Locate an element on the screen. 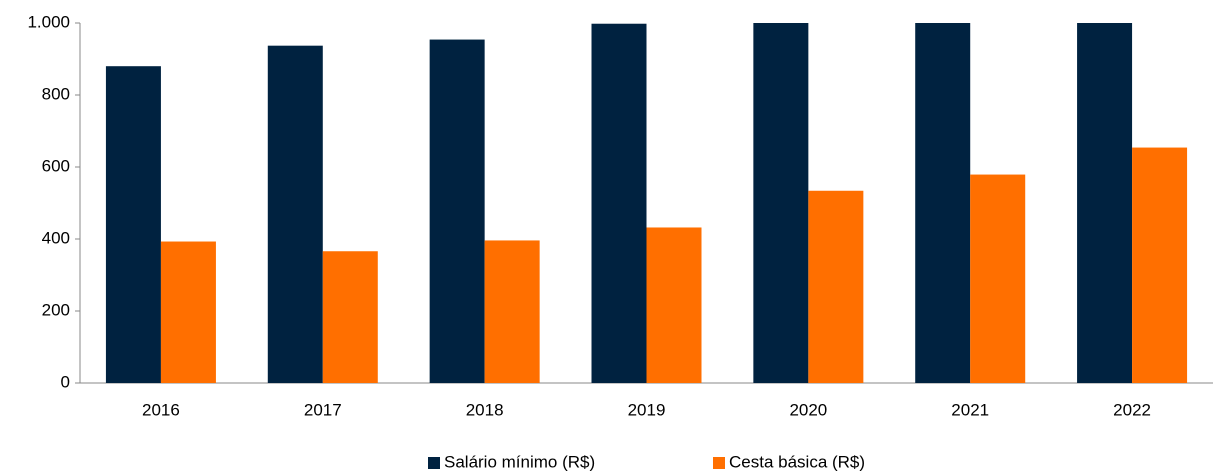  y-tick-label: 800 is located at coordinates (56, 93).